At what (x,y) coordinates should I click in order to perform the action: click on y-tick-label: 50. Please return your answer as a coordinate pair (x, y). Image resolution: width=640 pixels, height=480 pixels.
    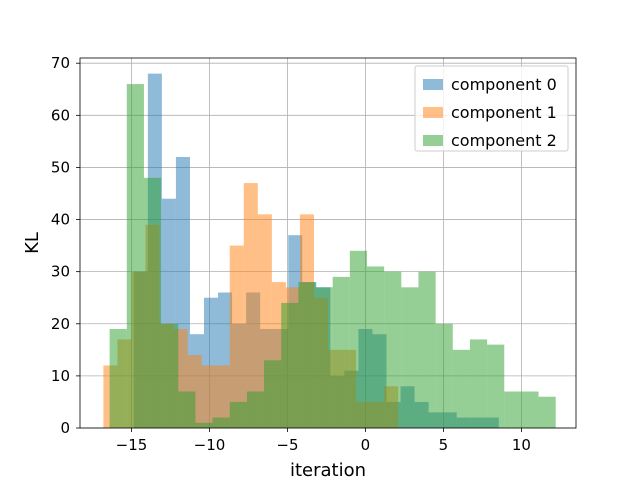
    Looking at the image, I should click on (60, 167).